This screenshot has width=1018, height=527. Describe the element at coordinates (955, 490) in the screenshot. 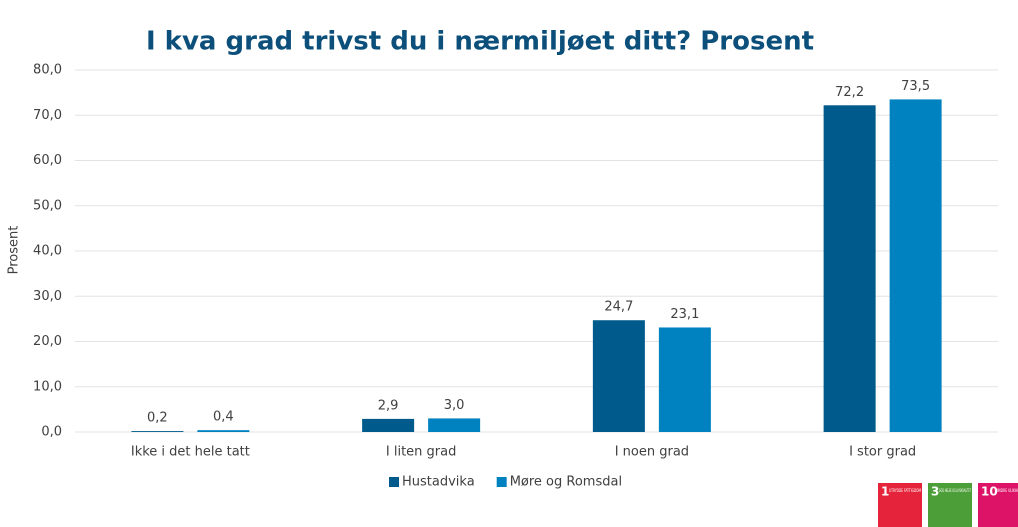

I see `sdg-label: GOD HELSE OG LIVSKVALITET` at that location.